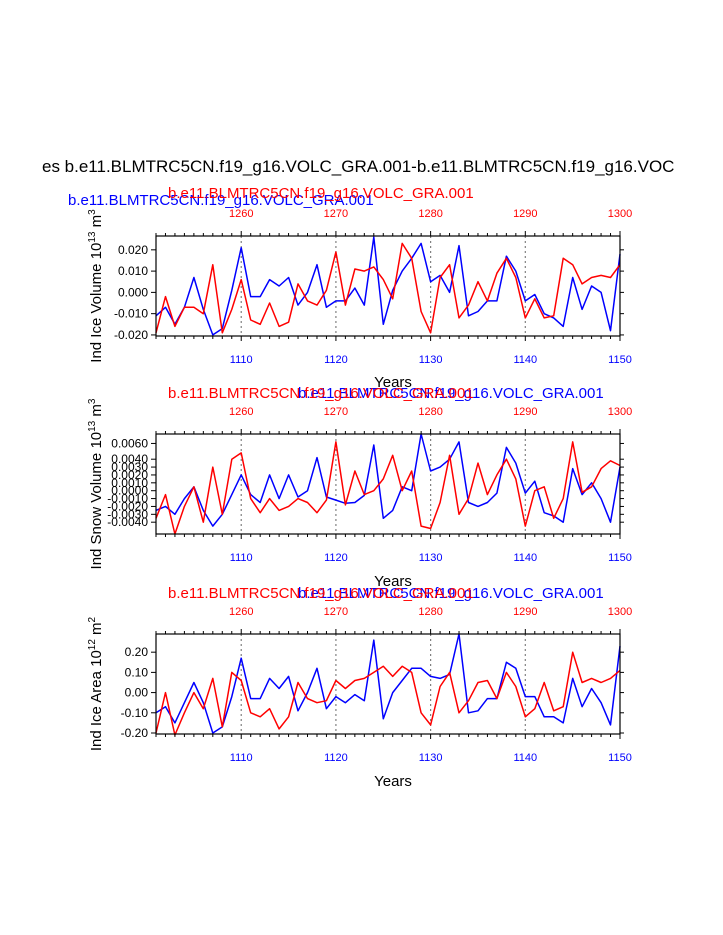 The width and height of the screenshot is (723, 935). What do you see at coordinates (96, 286) in the screenshot?
I see `y-axis-label: Ind Ice Volume 1013 m3` at bounding box center [96, 286].